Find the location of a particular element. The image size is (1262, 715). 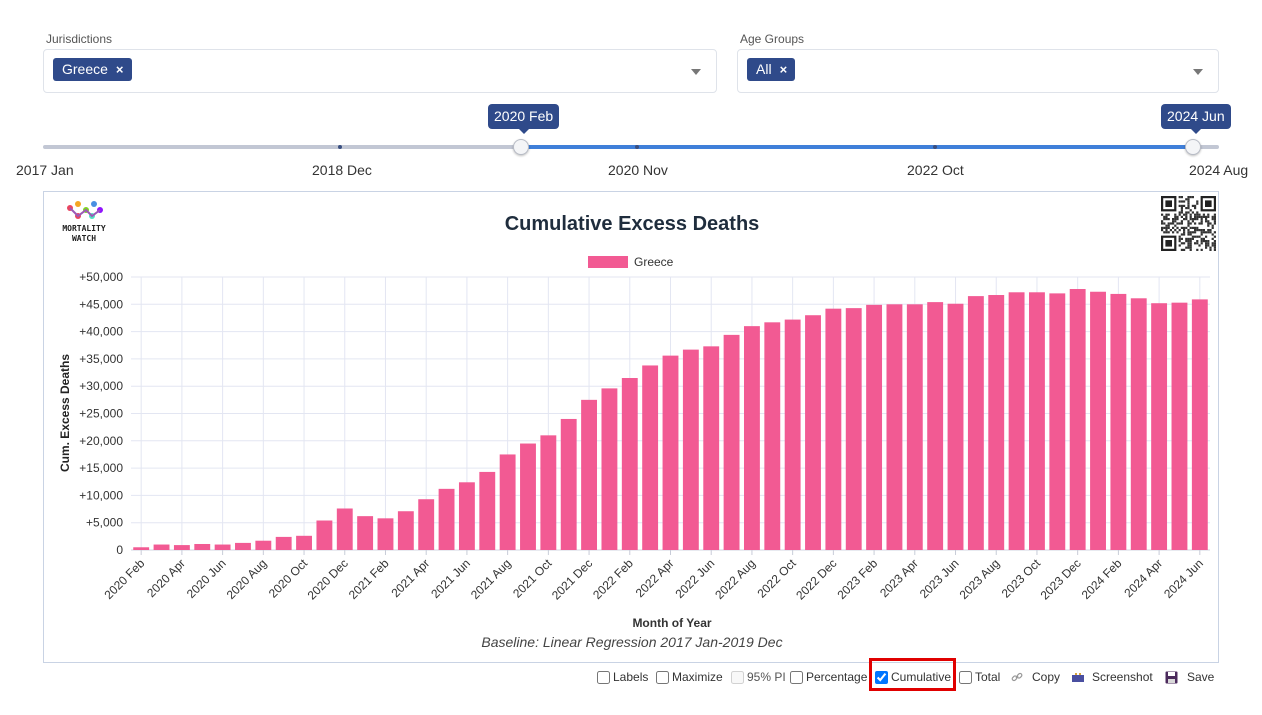

screenshot-button-label: Screenshot is located at coordinates (1122, 677).